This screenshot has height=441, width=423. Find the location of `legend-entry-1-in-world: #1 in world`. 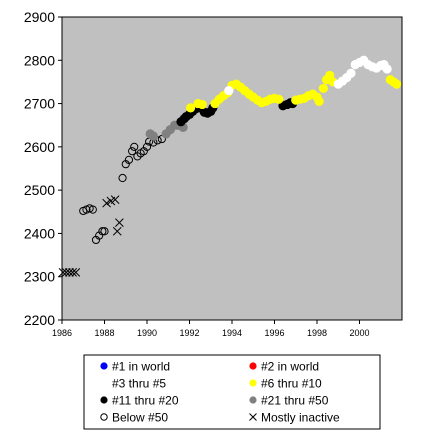

legend-entry-1-in-world: #1 in world is located at coordinates (135, 367).